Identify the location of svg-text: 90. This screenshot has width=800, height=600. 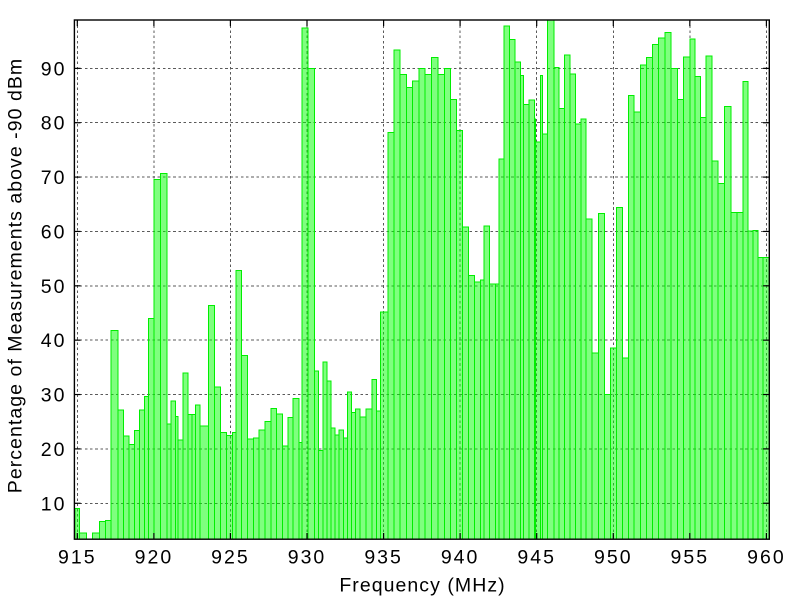
(54, 69).